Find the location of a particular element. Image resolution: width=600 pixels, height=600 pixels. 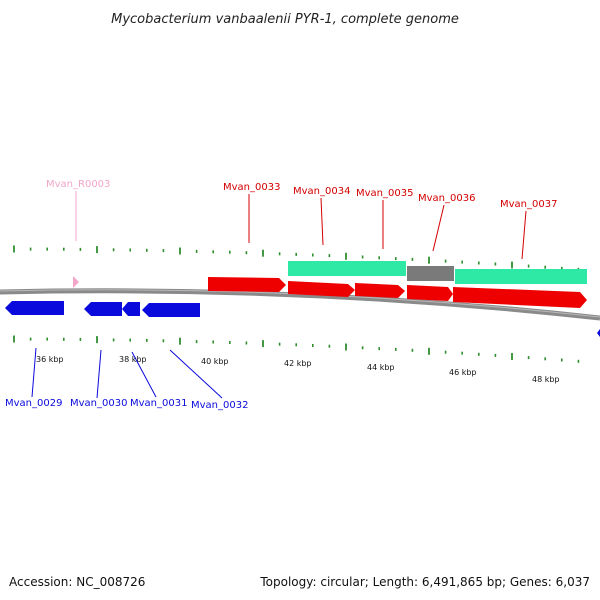

gene-label-reverse: Mvan_0029 is located at coordinates (33, 403).